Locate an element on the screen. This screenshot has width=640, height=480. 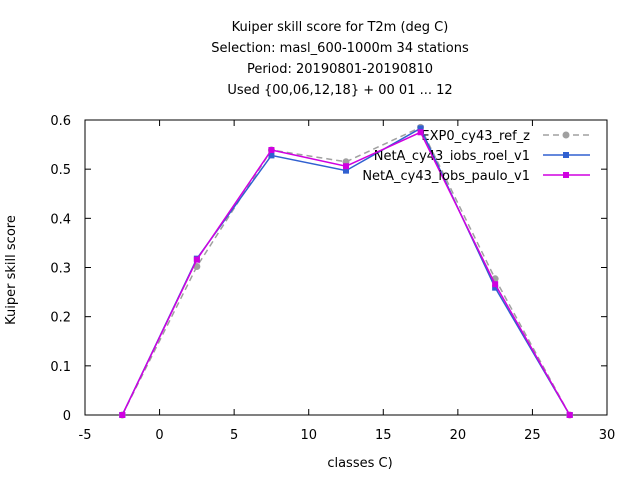
title-line-4: Used {00,06,12,18} + 00 01 ... 12 is located at coordinates (340, 90).